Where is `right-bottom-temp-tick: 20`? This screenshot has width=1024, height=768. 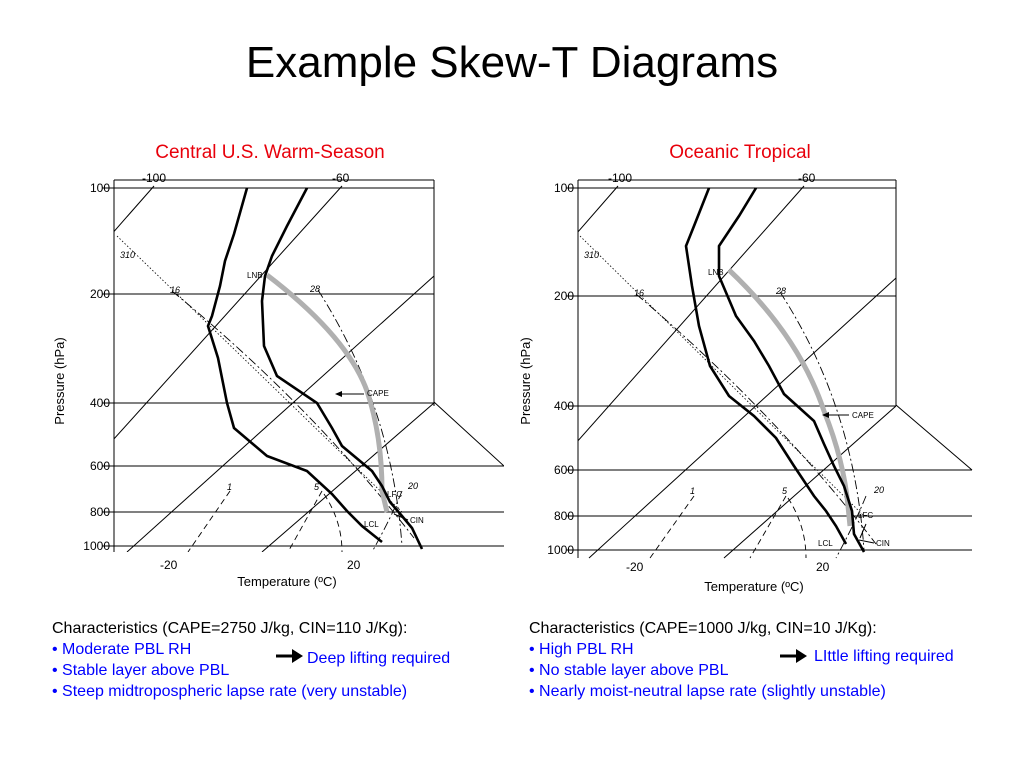 right-bottom-temp-tick: 20 is located at coordinates (823, 567).